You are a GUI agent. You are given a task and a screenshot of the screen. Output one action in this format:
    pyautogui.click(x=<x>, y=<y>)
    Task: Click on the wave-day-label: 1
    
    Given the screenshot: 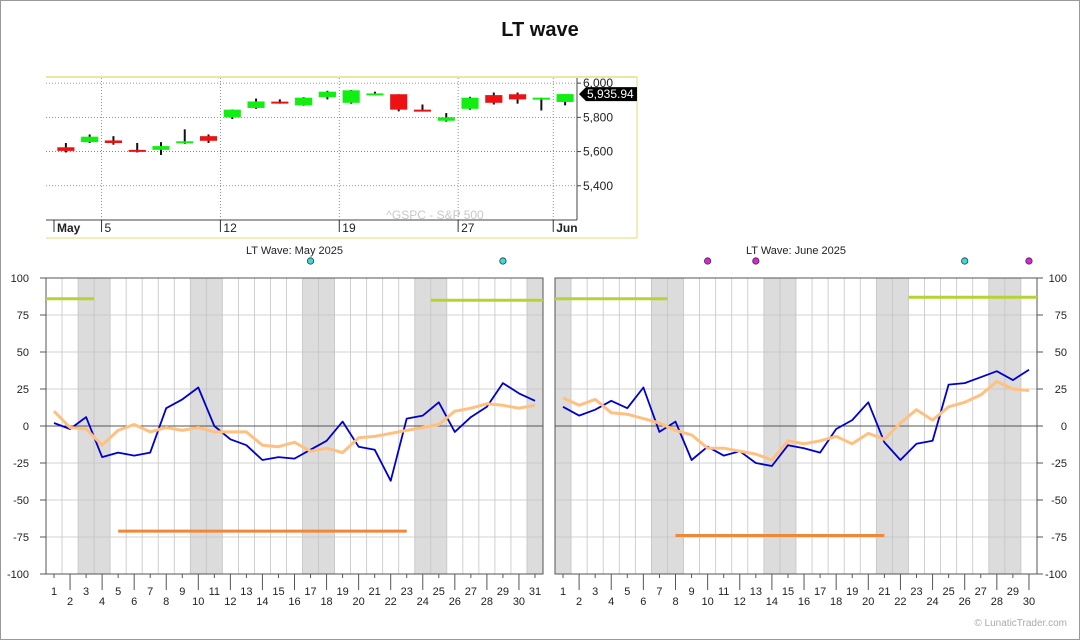 What is the action you would take?
    pyautogui.click(x=54, y=592)
    